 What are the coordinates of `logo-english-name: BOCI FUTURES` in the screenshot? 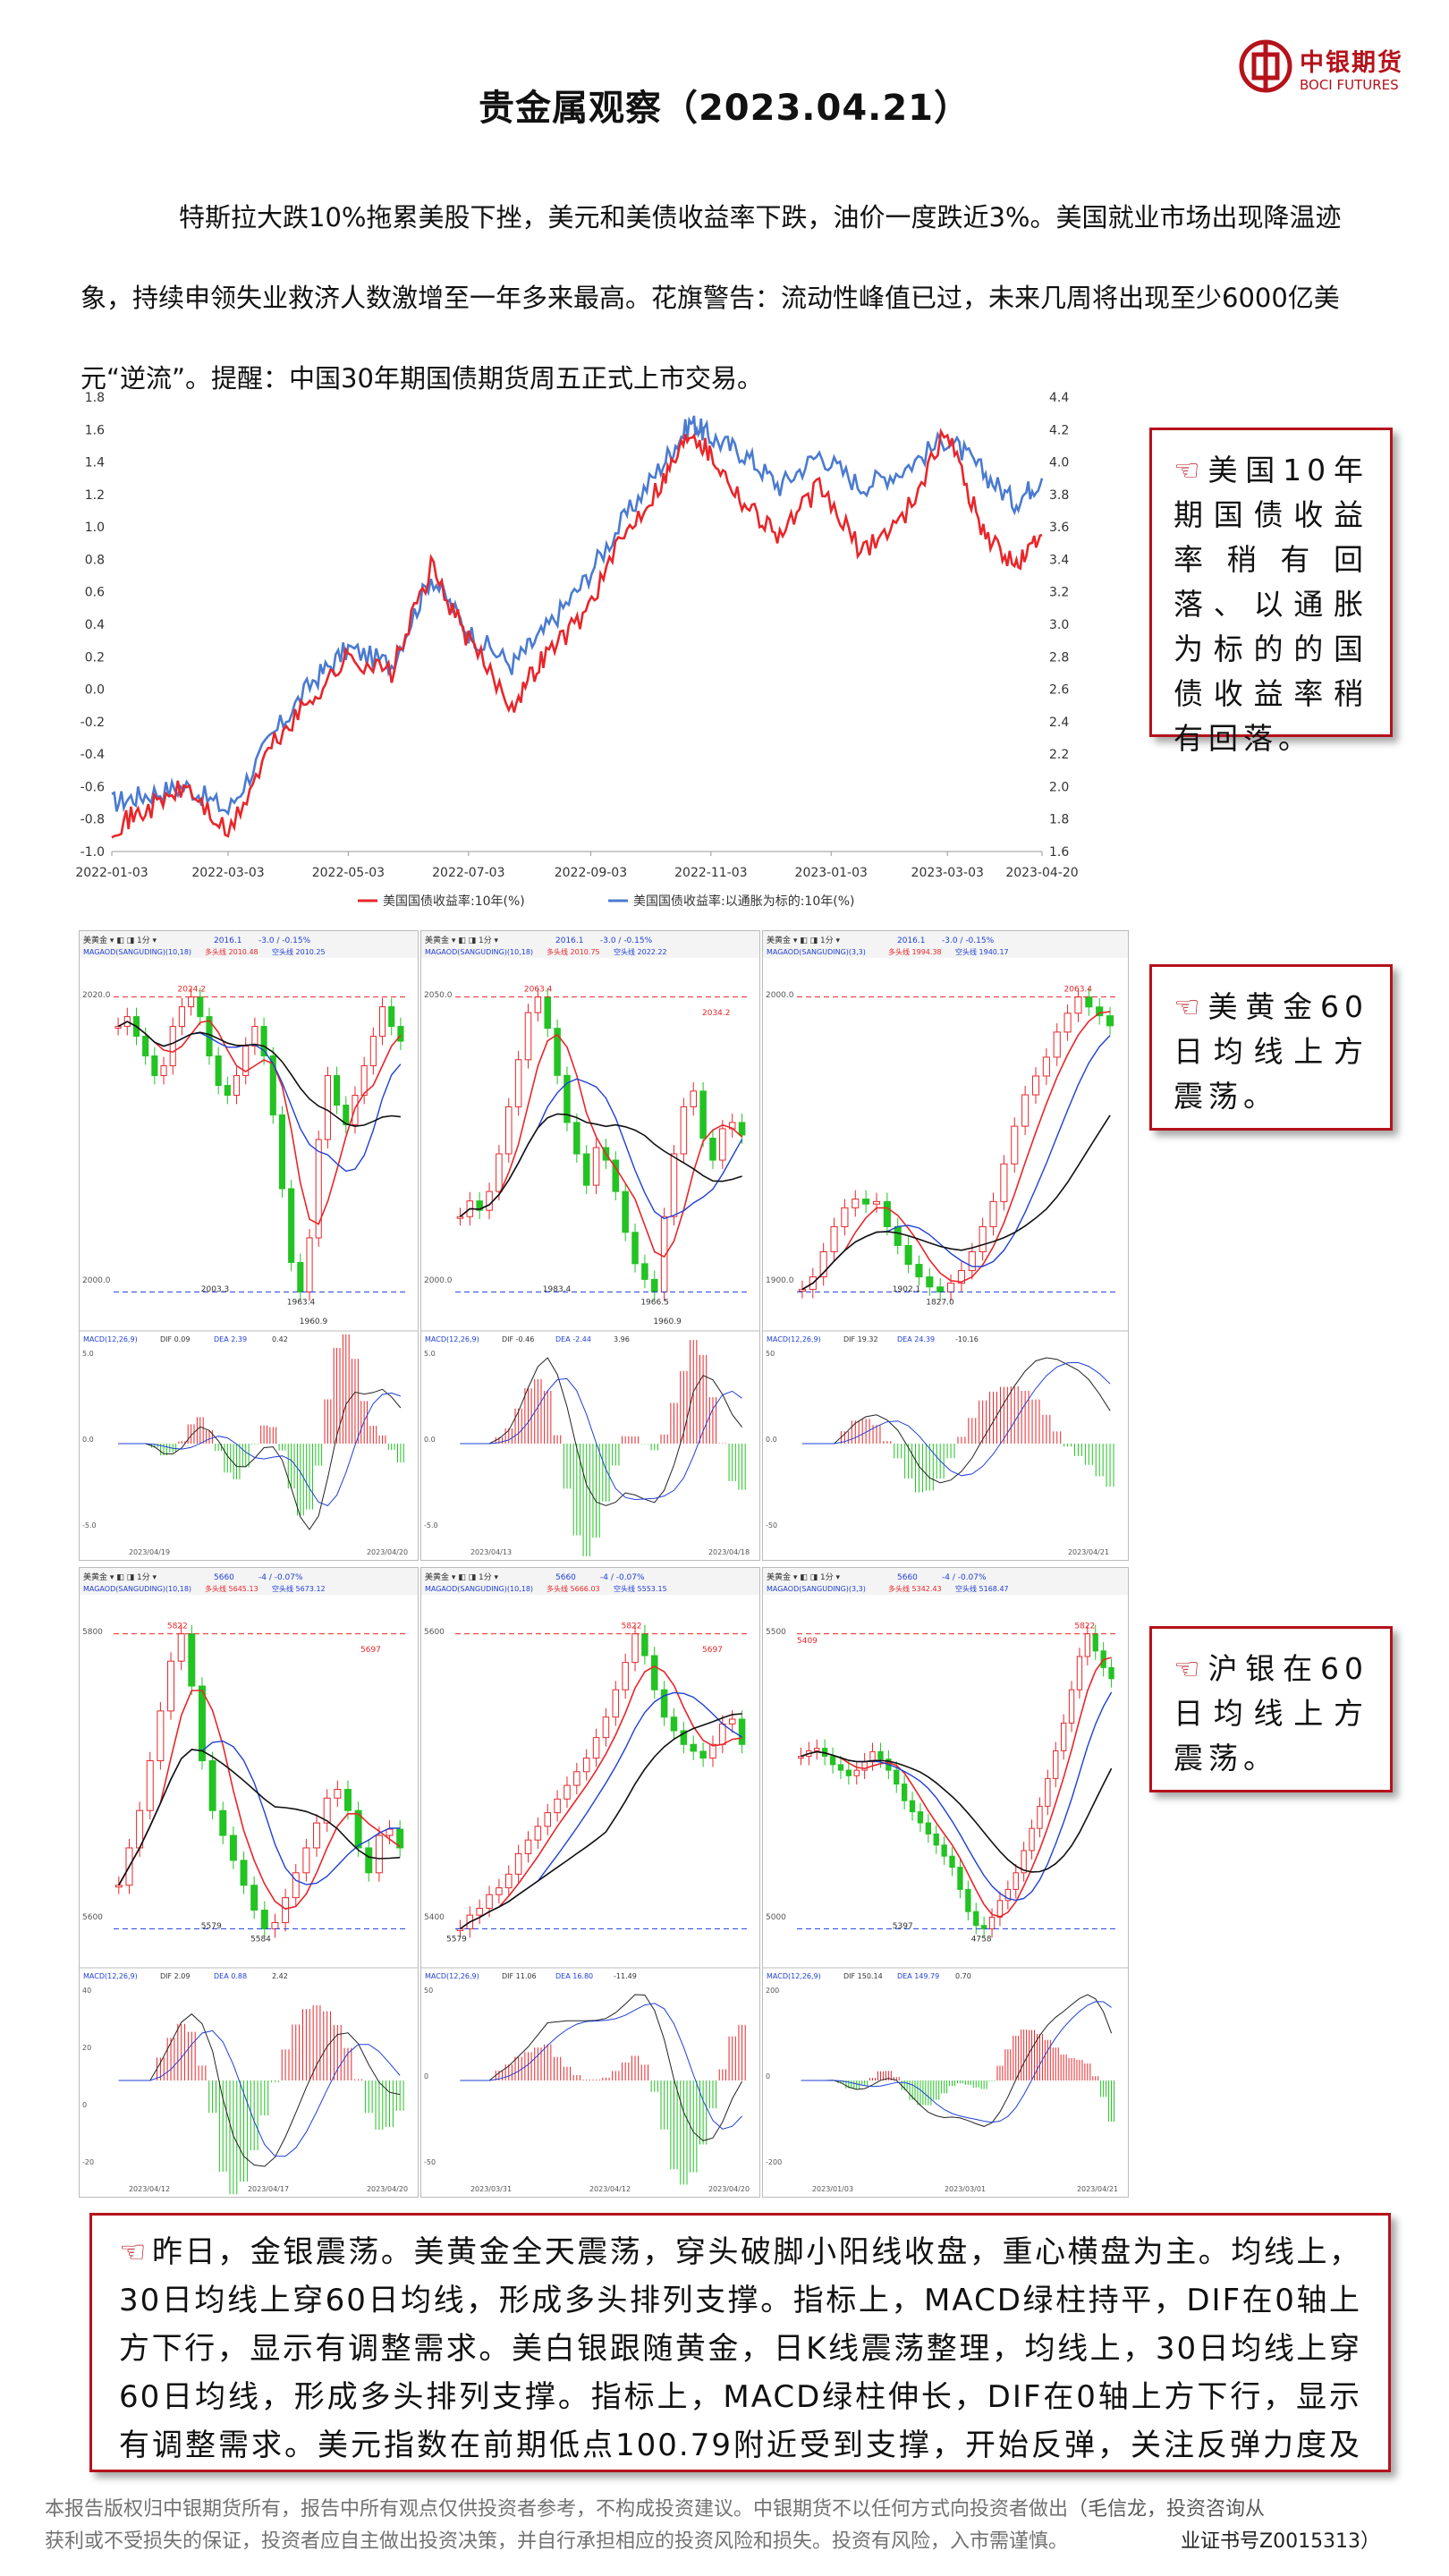 It's located at (1349, 85).